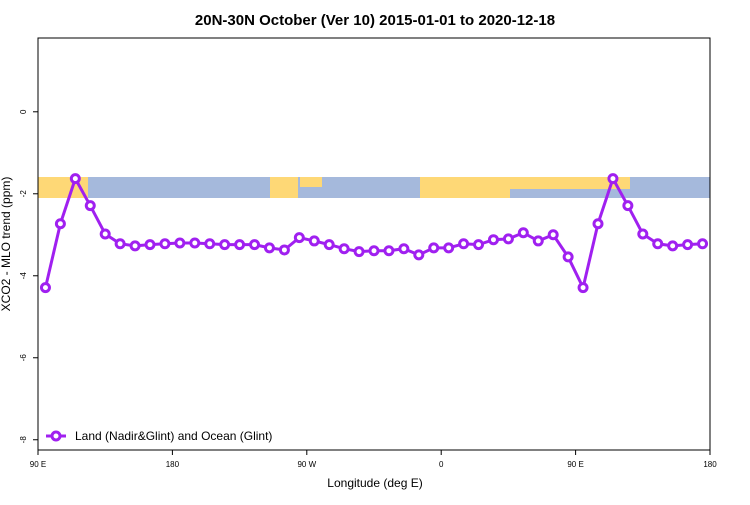 This screenshot has height=505, width=750. What do you see at coordinates (374, 483) in the screenshot?
I see `x-axis-label: Longitude (deg E)` at bounding box center [374, 483].